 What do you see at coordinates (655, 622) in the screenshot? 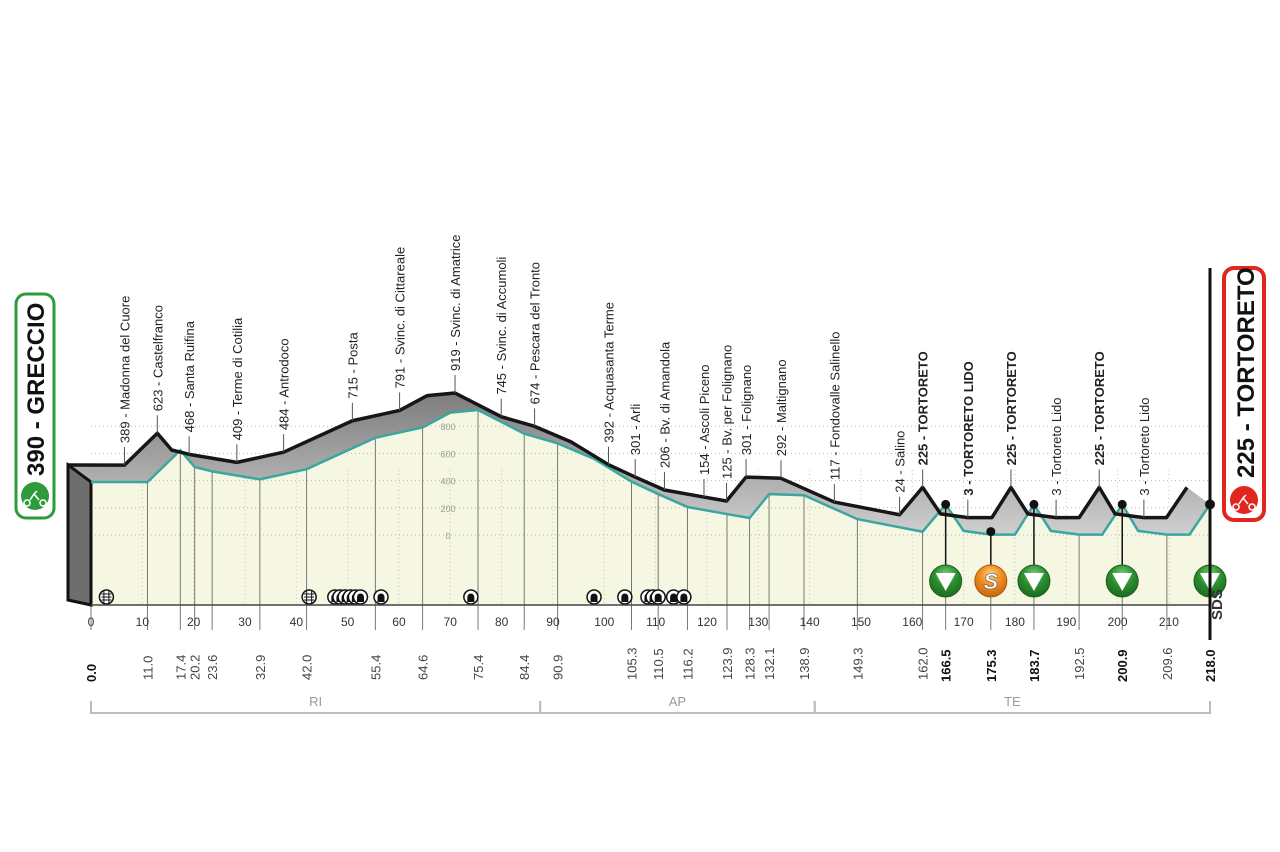
I see `x-tick-label: 110` at bounding box center [655, 622].